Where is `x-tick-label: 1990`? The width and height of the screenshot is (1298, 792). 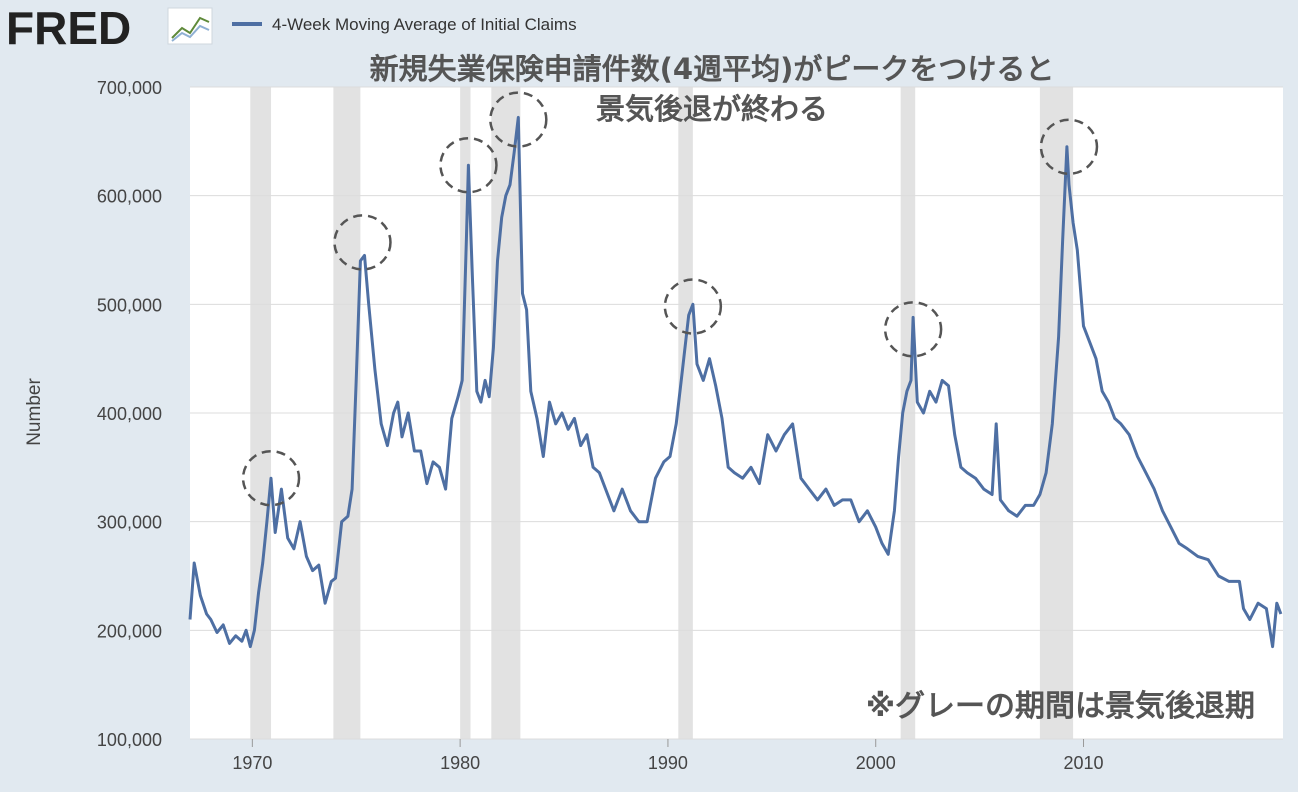
x-tick-label: 1990 is located at coordinates (668, 763).